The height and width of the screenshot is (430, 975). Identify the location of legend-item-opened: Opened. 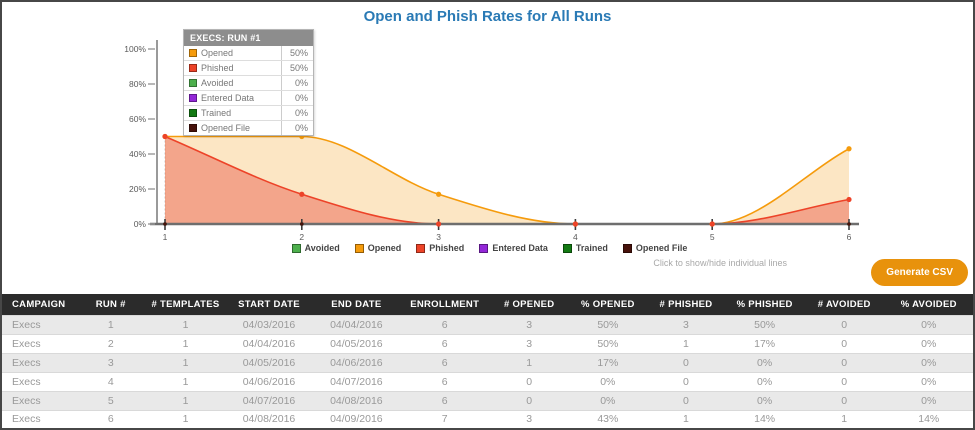
(377, 248).